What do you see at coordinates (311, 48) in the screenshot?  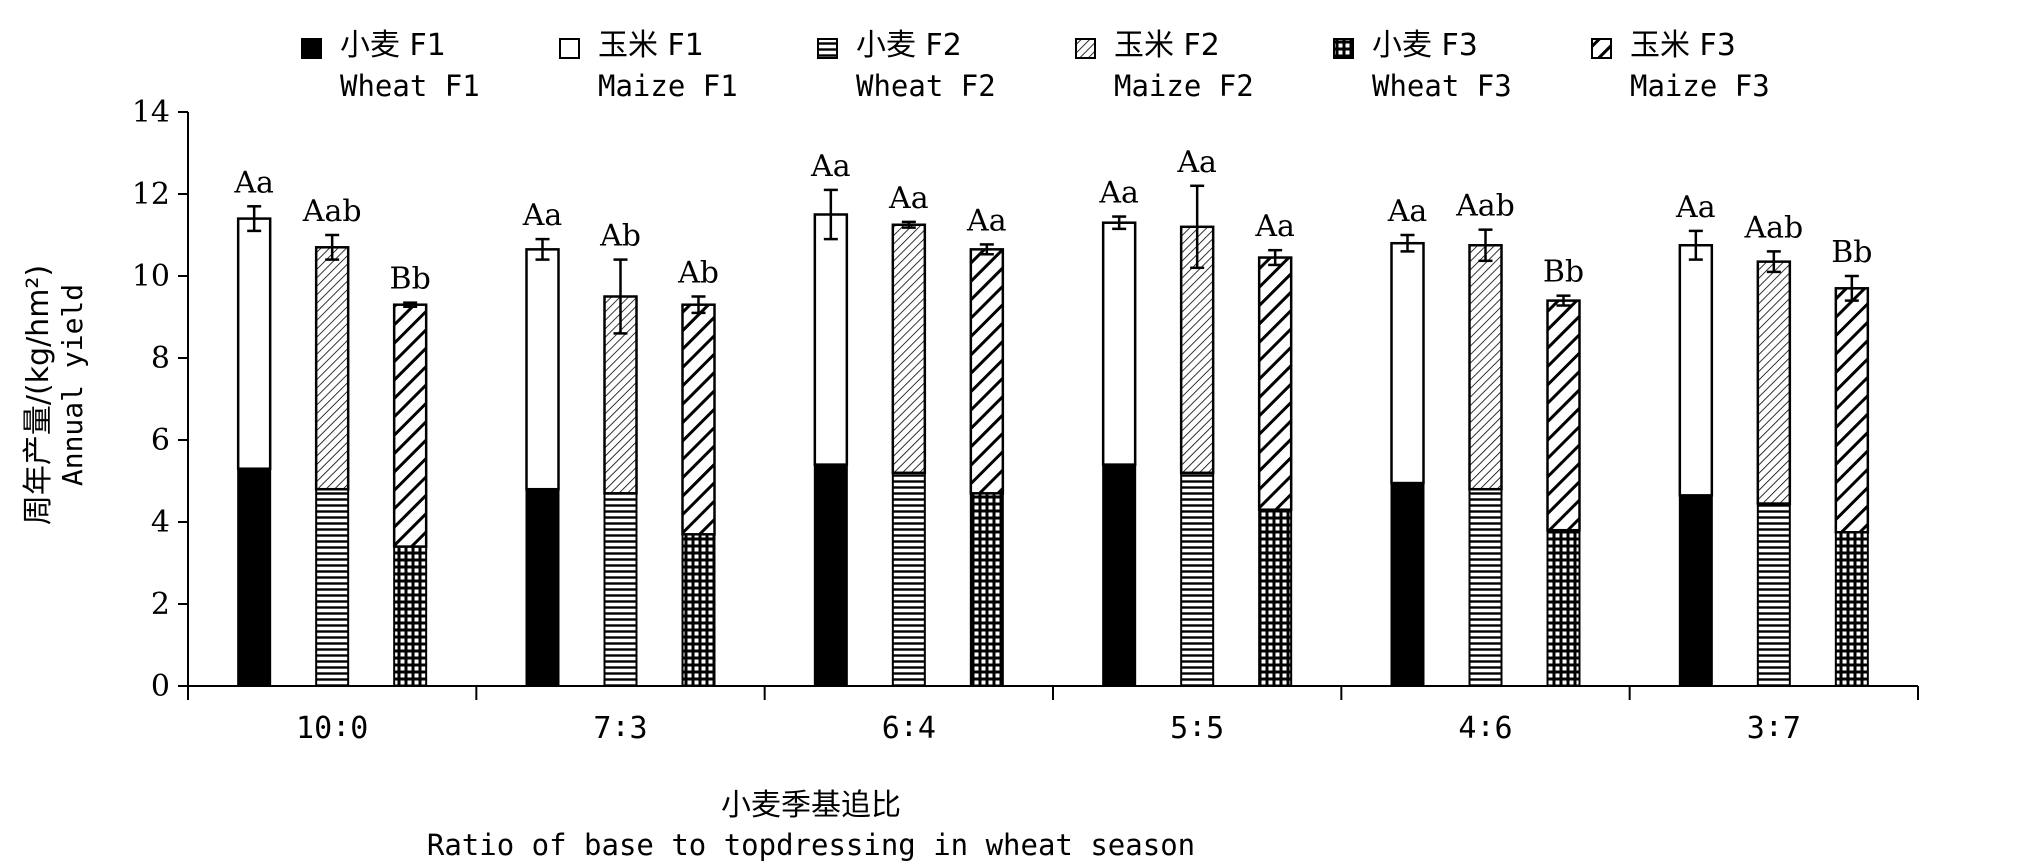 I see `legend-swatch-solid-black` at bounding box center [311, 48].